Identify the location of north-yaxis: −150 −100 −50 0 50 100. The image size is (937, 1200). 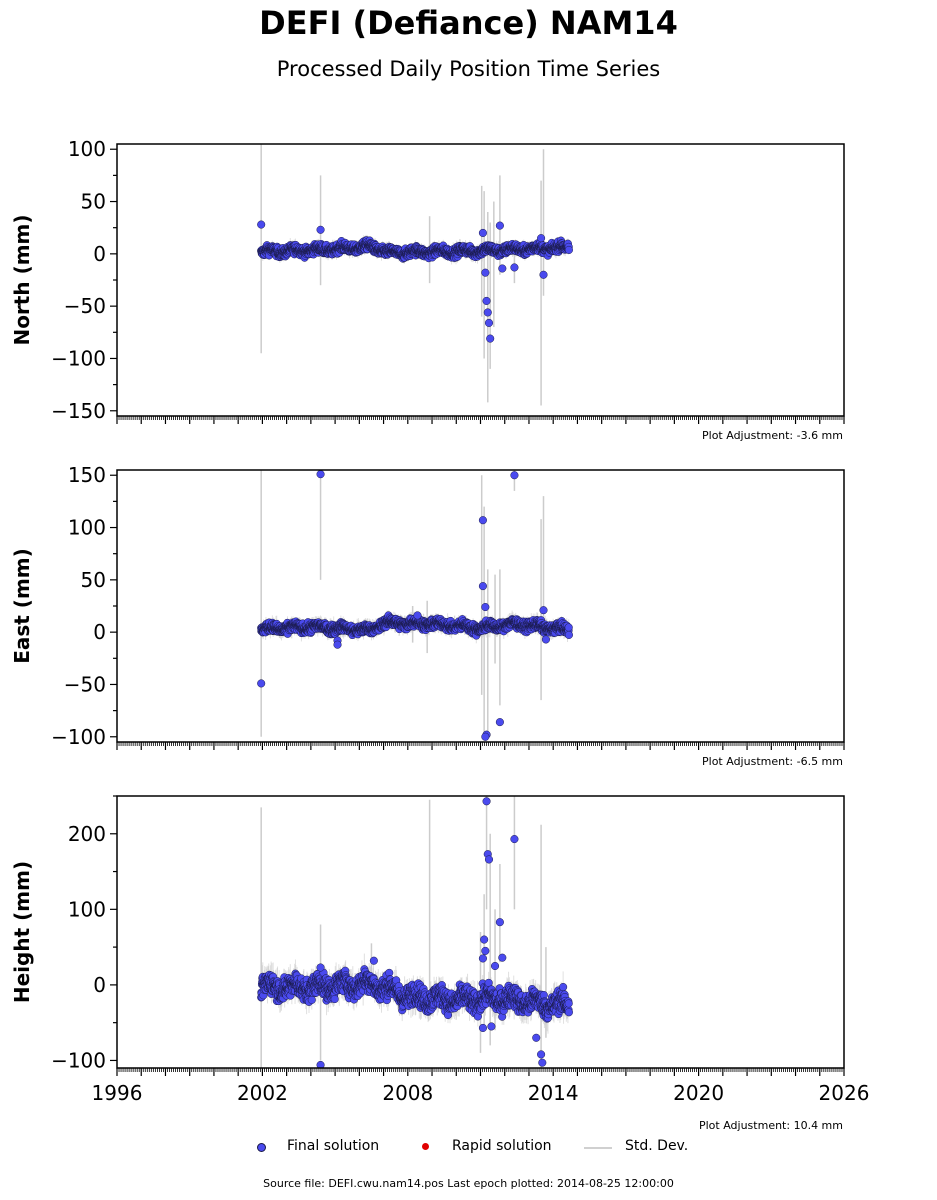
(84, 280).